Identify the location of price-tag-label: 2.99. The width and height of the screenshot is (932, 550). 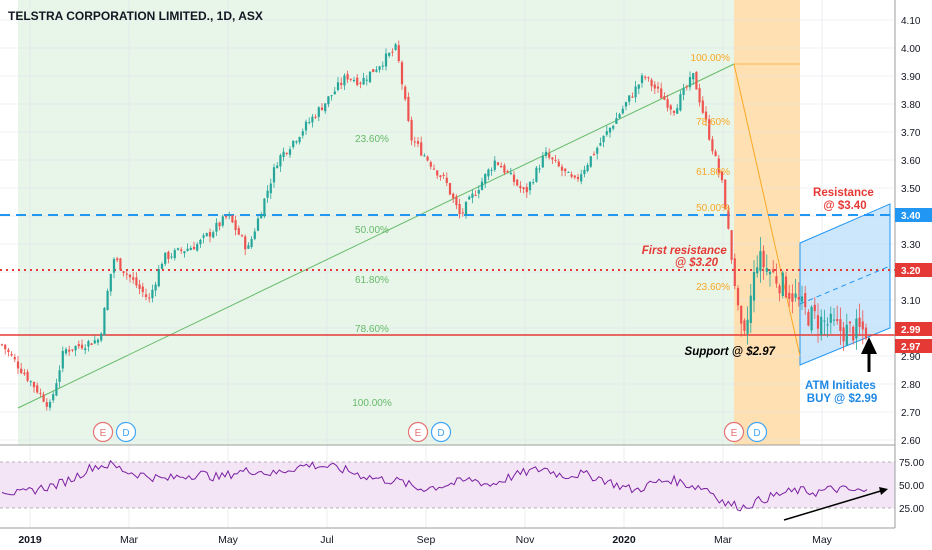
(911, 330).